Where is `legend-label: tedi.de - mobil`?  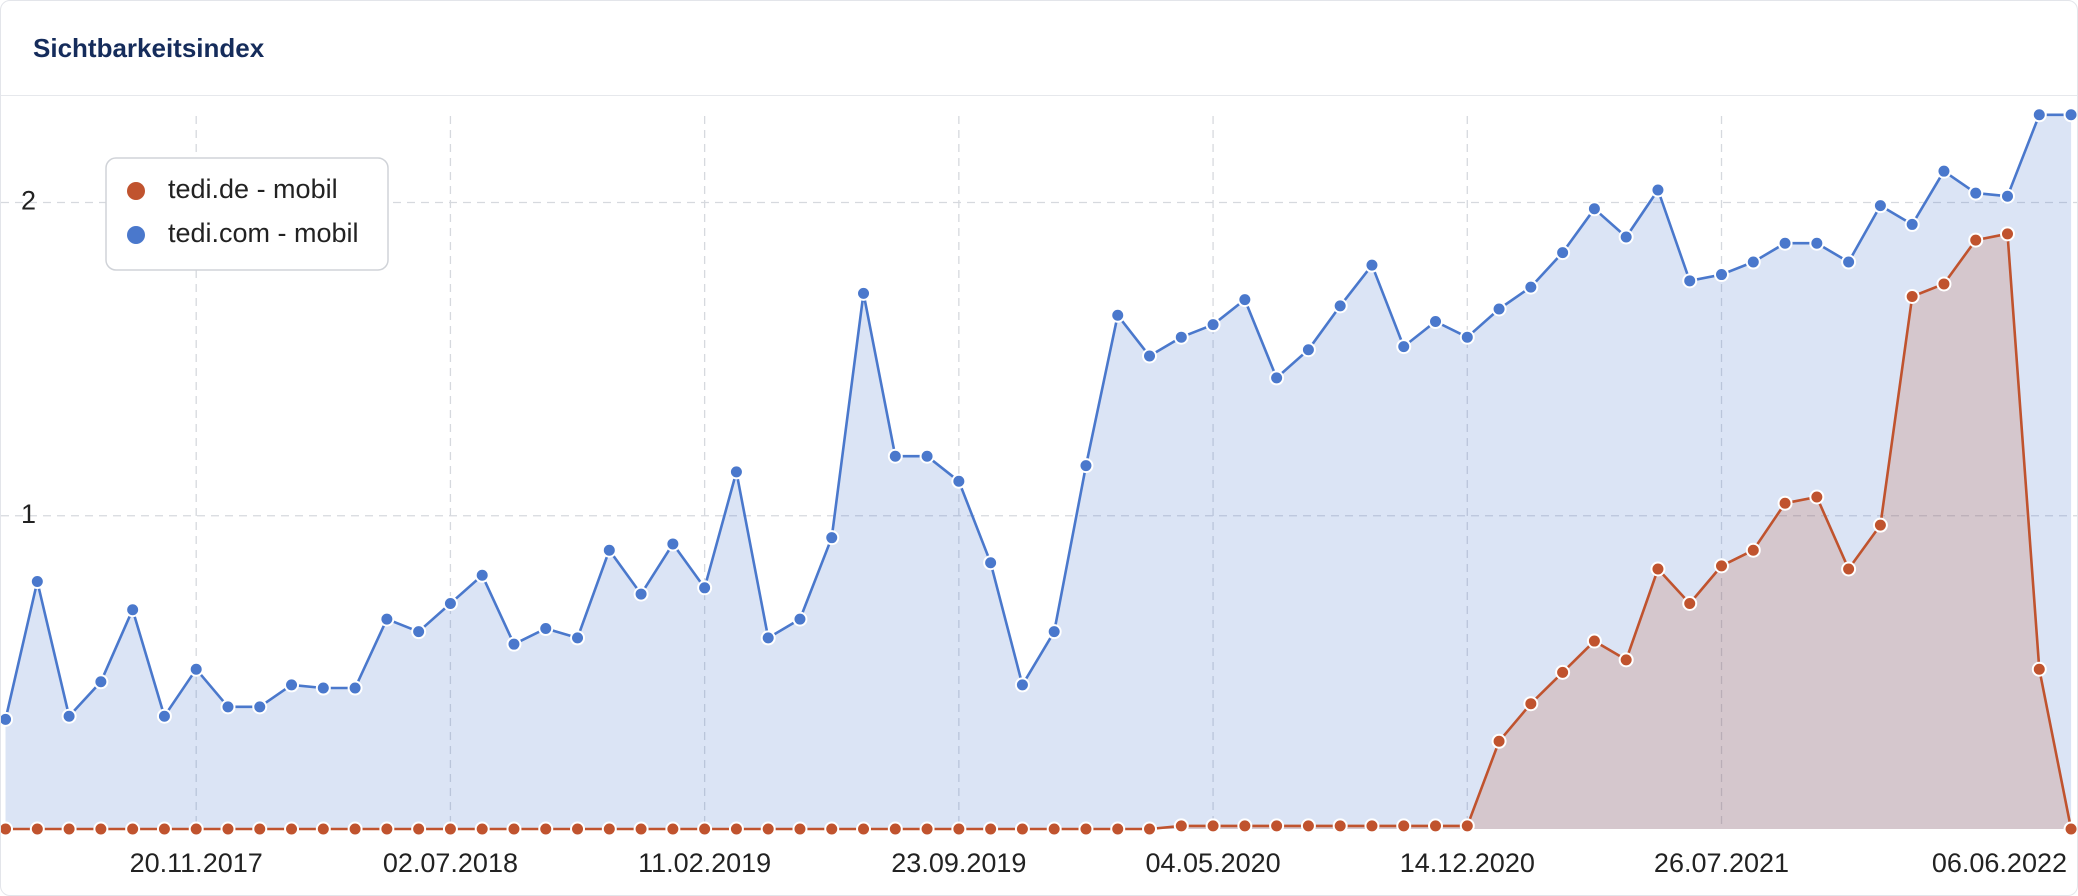 legend-label: tedi.de - mobil is located at coordinates (253, 189).